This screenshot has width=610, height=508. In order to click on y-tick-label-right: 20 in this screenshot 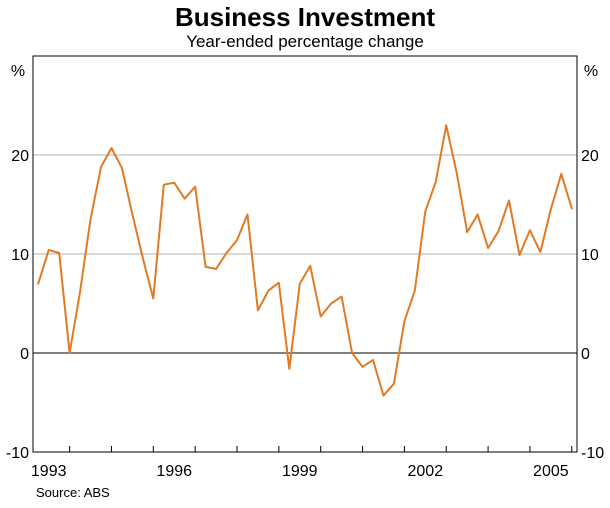, I will do `click(590, 156)`.